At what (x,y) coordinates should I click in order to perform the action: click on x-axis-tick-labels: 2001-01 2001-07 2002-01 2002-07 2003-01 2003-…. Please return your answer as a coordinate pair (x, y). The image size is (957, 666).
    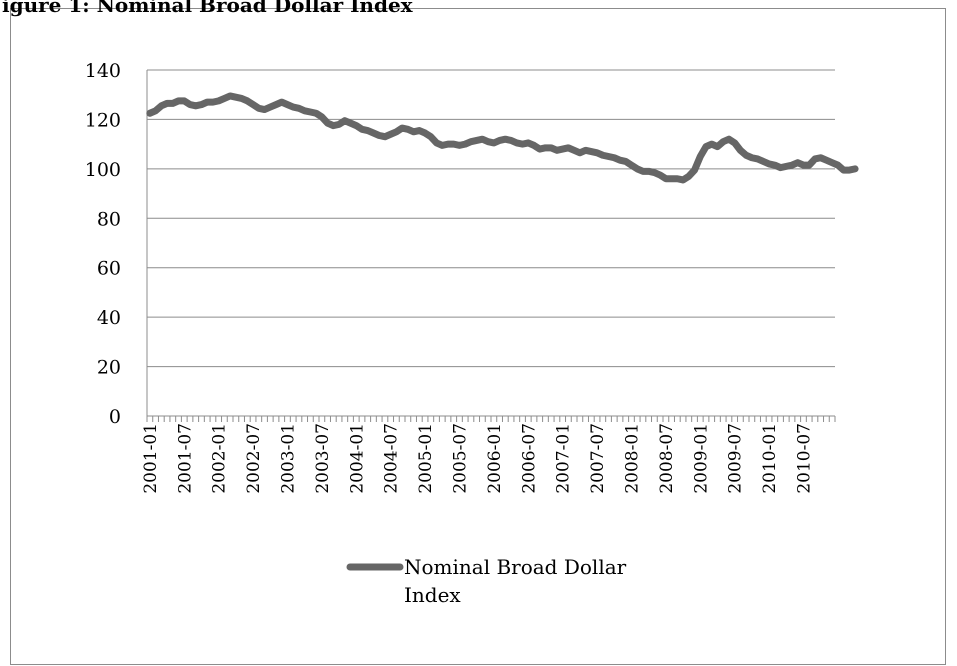
    Looking at the image, I should click on (478, 458).